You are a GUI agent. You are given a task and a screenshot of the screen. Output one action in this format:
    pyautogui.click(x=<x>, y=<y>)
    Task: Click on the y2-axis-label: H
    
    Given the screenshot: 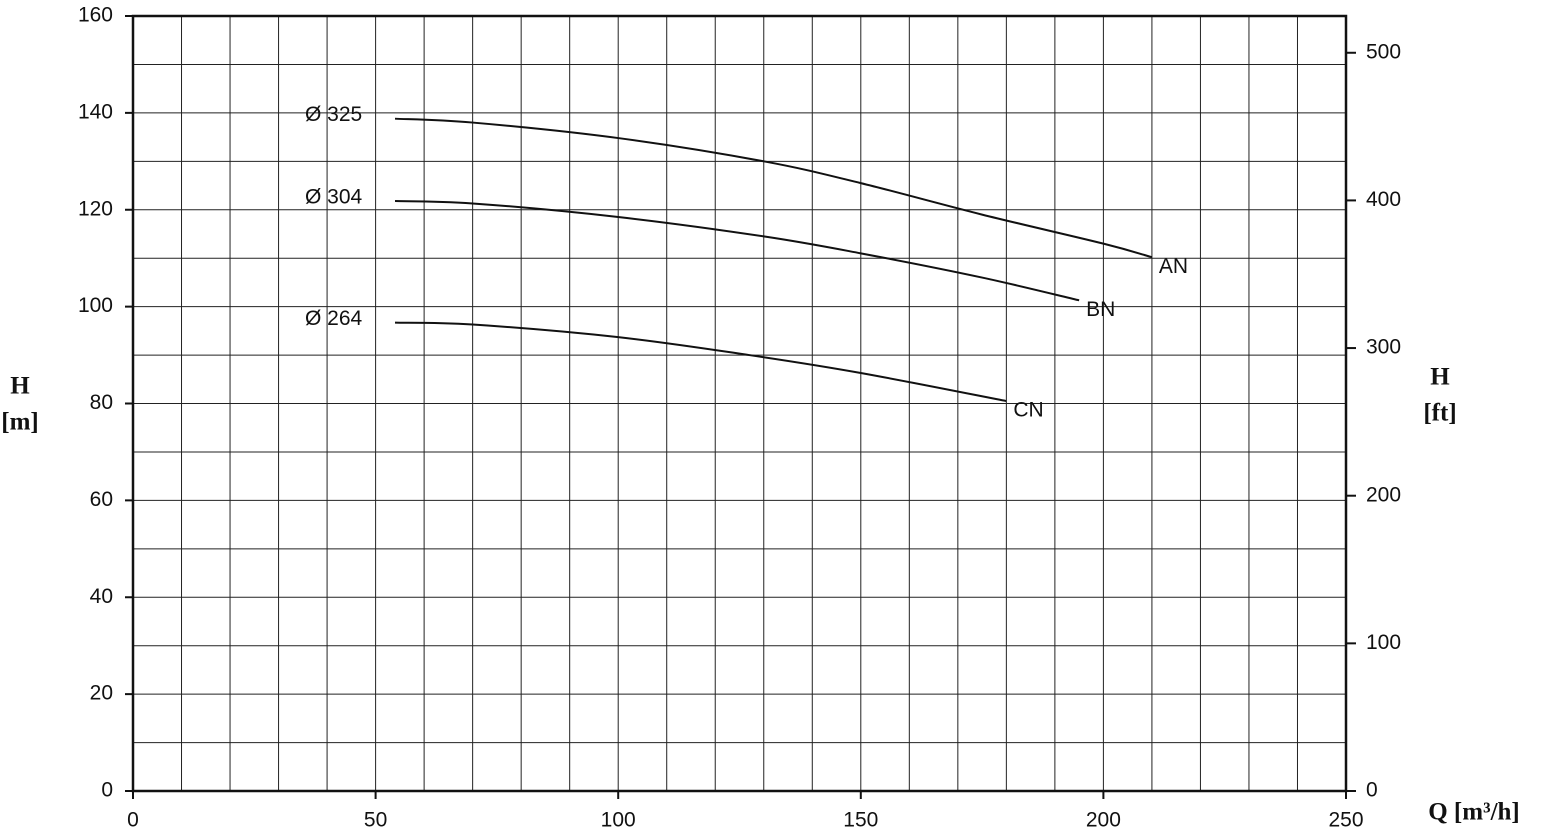 What is the action you would take?
    pyautogui.click(x=1440, y=377)
    